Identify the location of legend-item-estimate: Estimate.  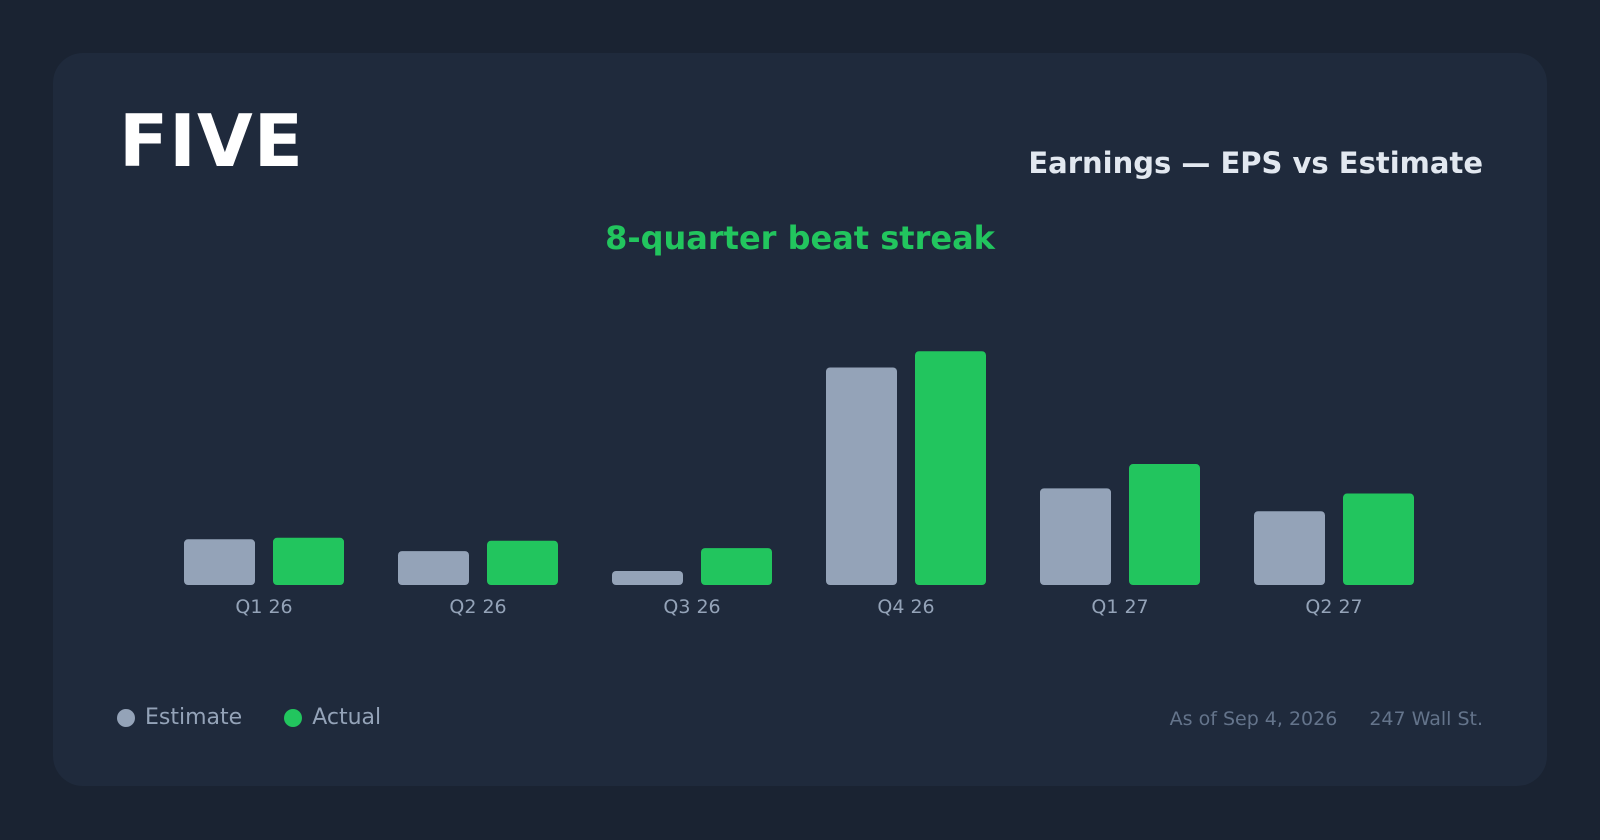
(179, 718).